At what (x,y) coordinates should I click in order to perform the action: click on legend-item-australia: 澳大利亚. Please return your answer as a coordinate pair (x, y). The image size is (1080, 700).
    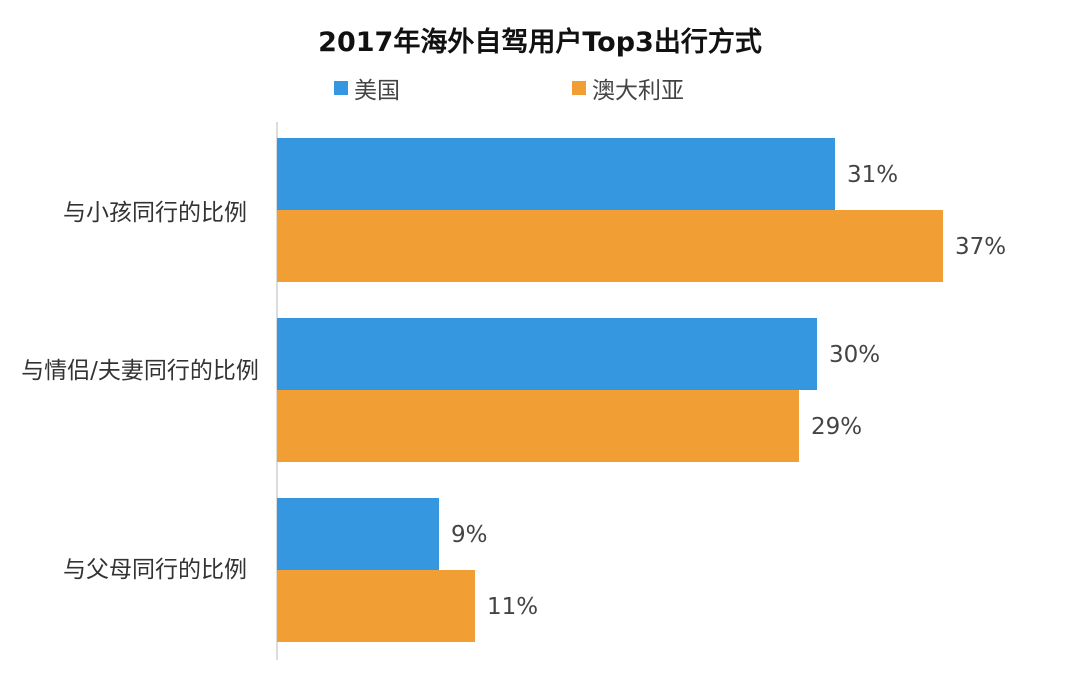
    Looking at the image, I should click on (628, 89).